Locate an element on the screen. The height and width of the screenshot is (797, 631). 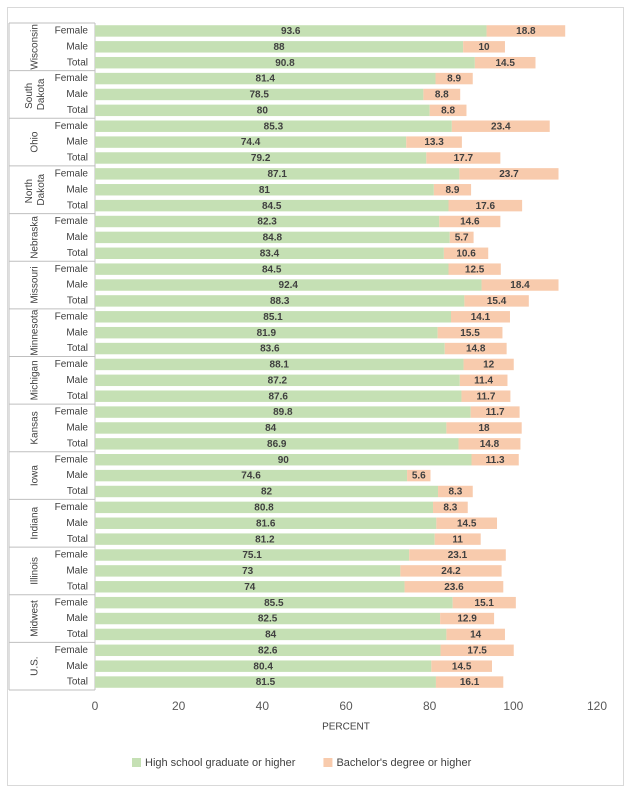
data-label: 12.9 is located at coordinates (467, 619).